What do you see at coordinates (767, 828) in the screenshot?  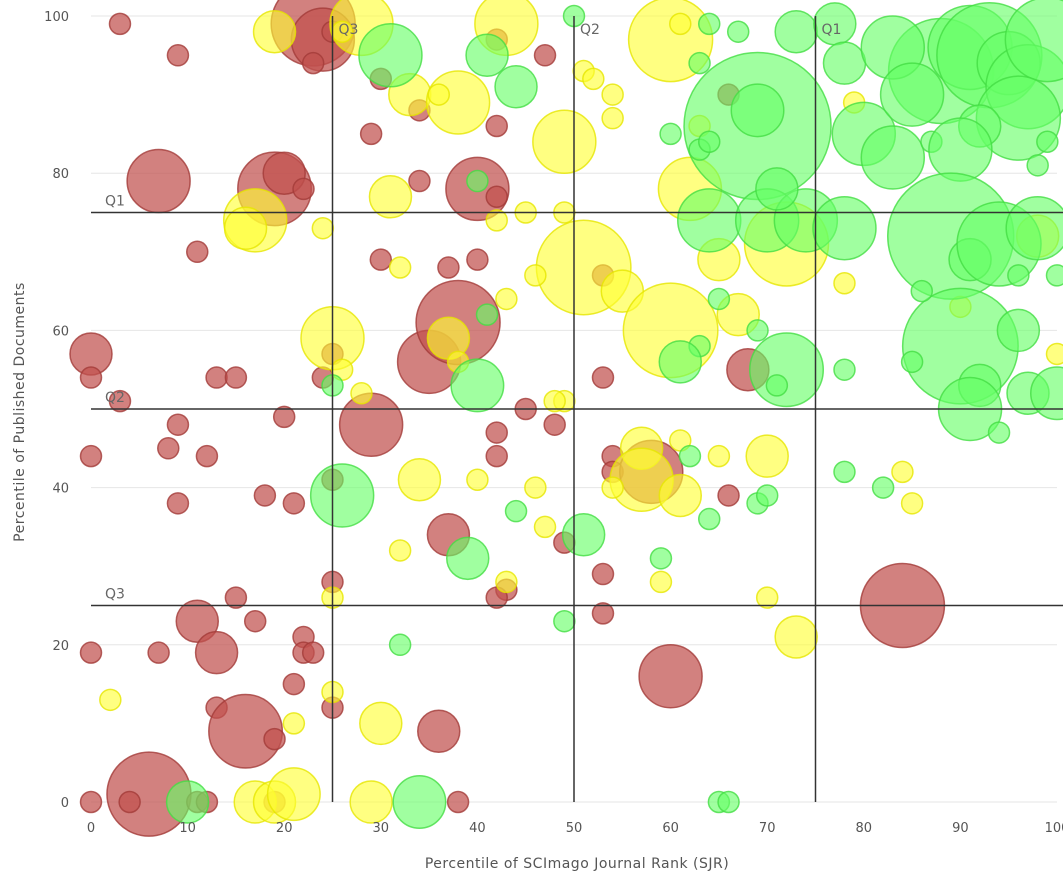 I see `x-tick-label-70: 70` at bounding box center [767, 828].